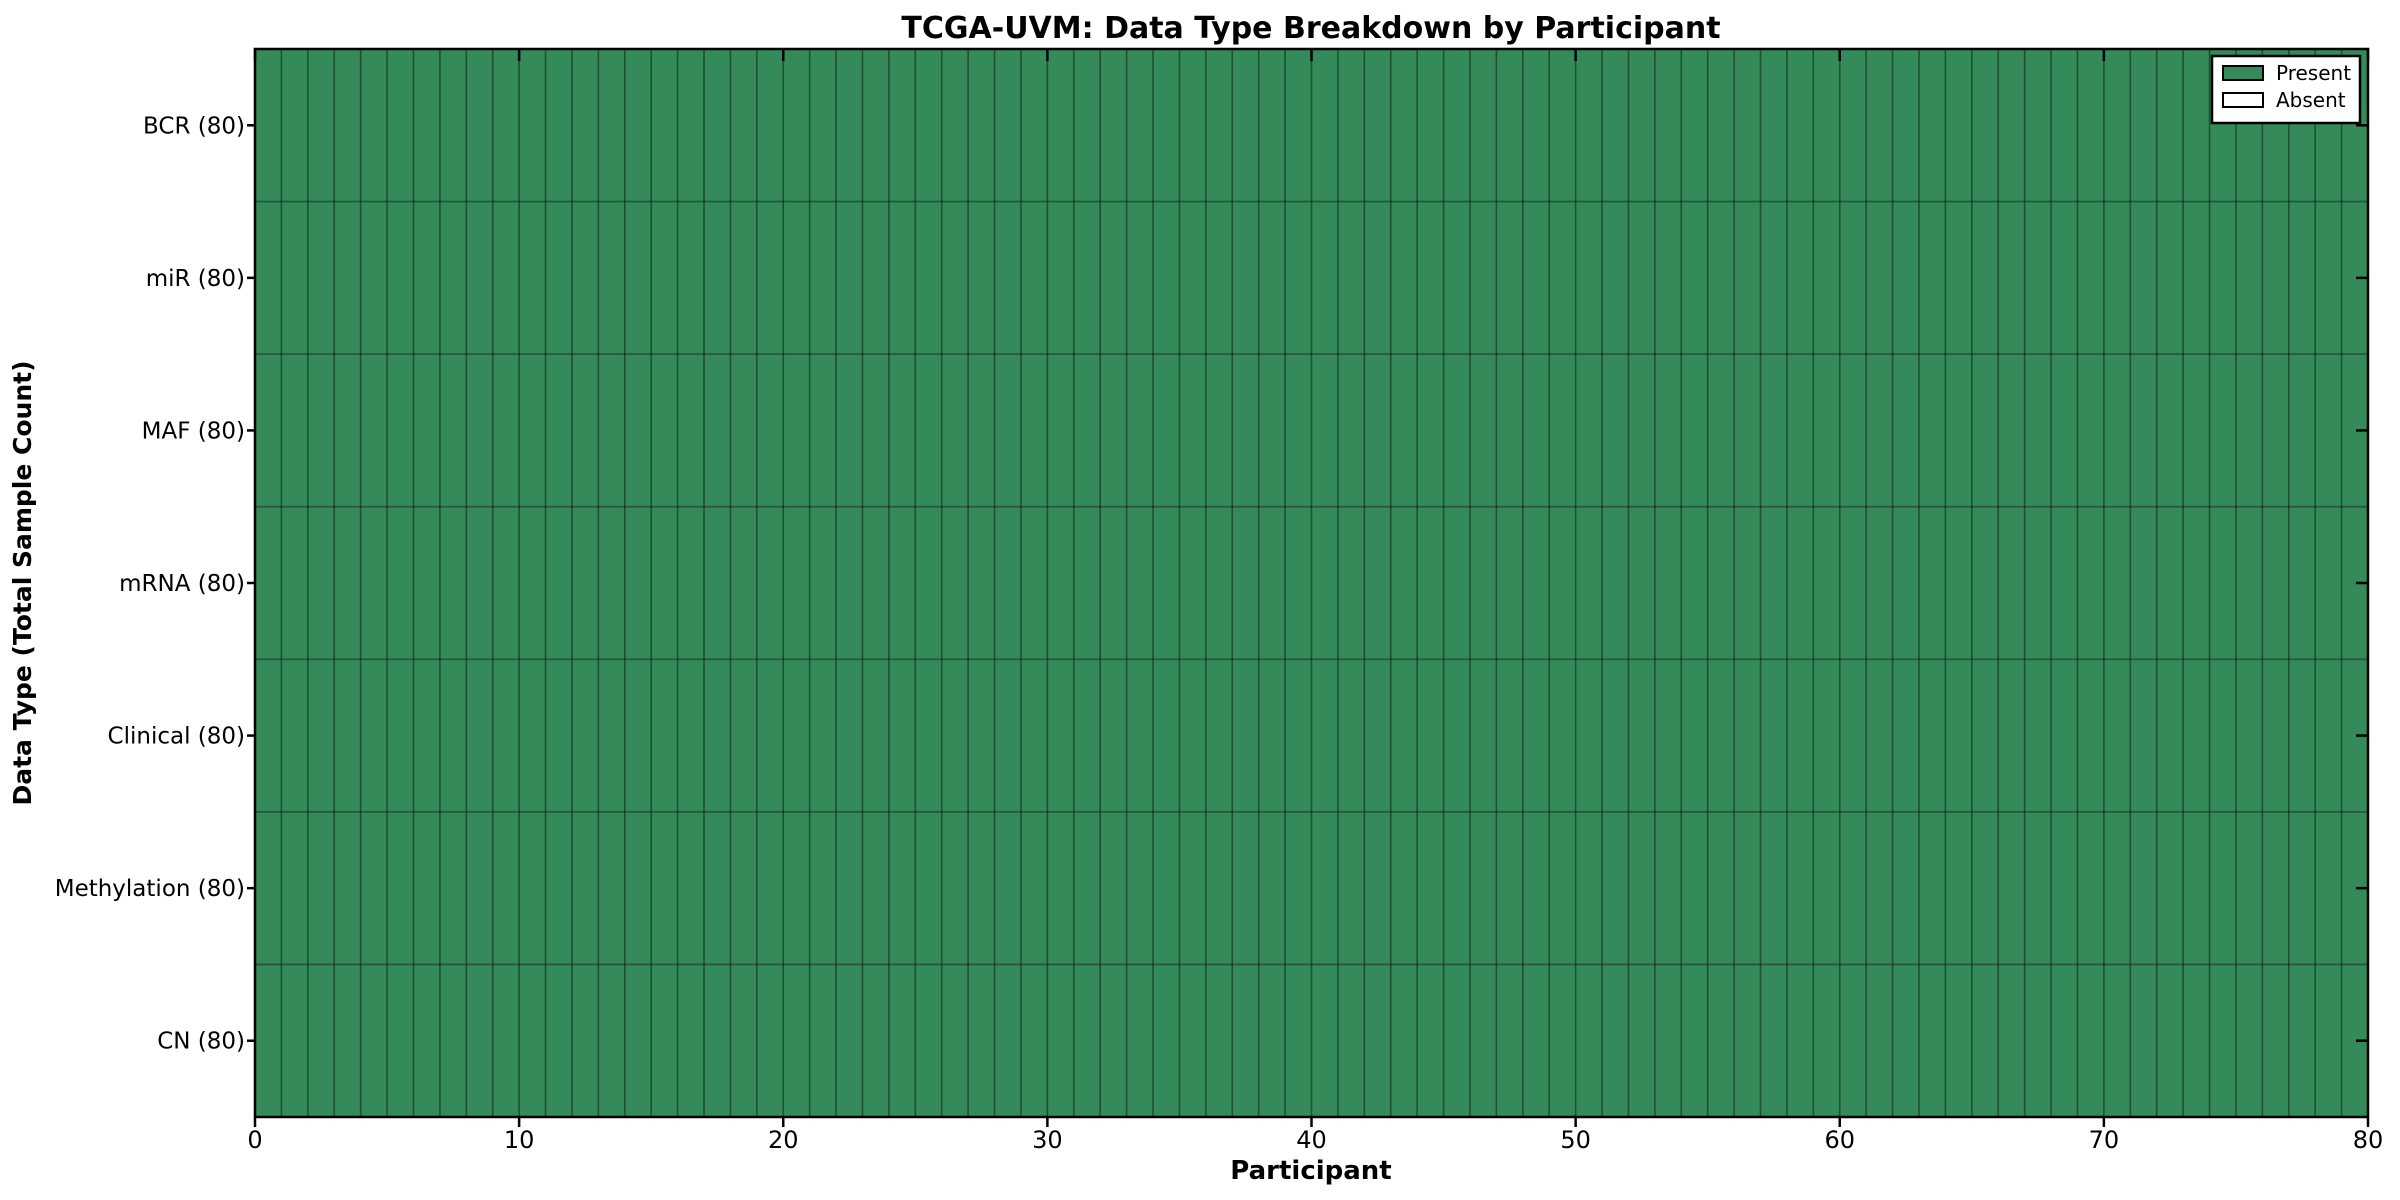  Describe the element at coordinates (1311, 1140) in the screenshot. I see `x-tick-label: 40` at that location.